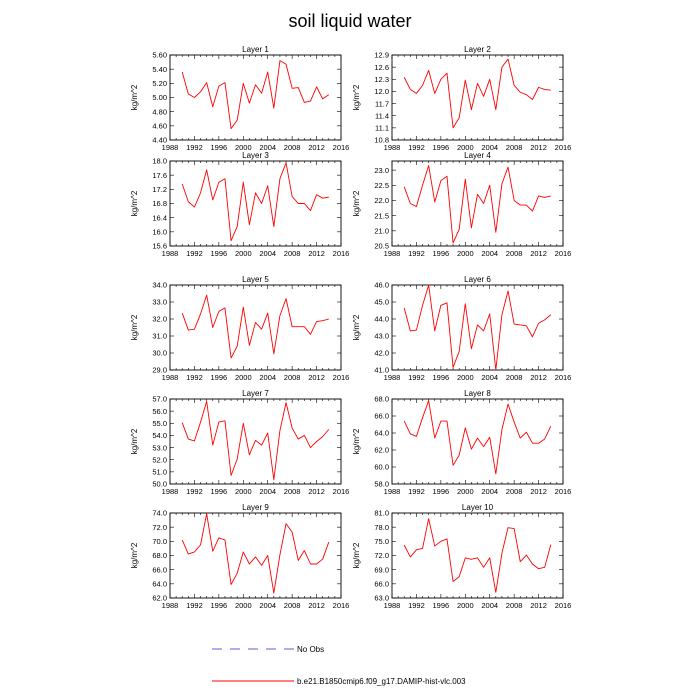 The image size is (700, 700). I want to click on panel-title: Layer 1, so click(255, 49).